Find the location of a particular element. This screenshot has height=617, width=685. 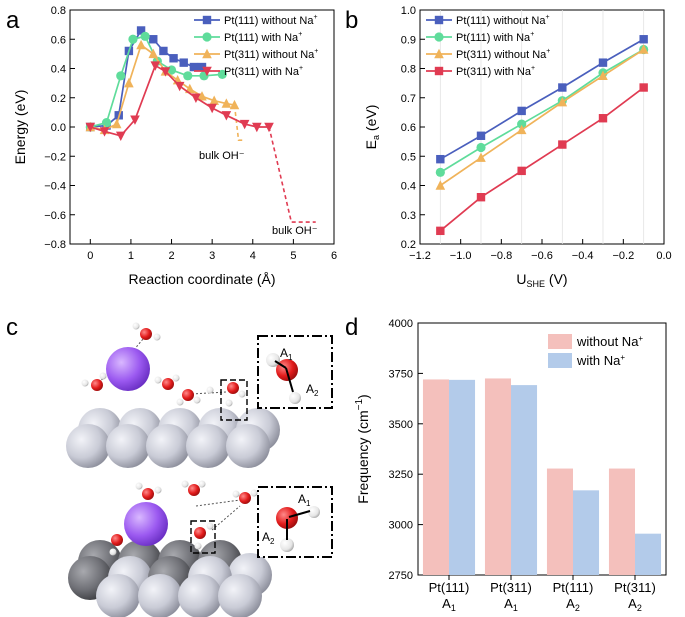

panel-b-ytick-label: 0.7 is located at coordinates (408, 99).